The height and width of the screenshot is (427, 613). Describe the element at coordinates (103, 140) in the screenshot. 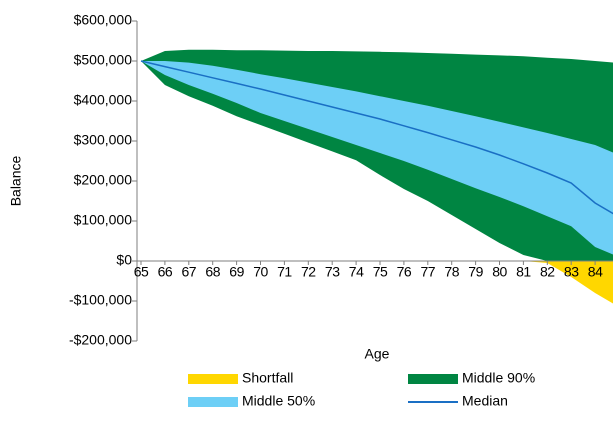

I see `y-tick-label: $300,000` at that location.